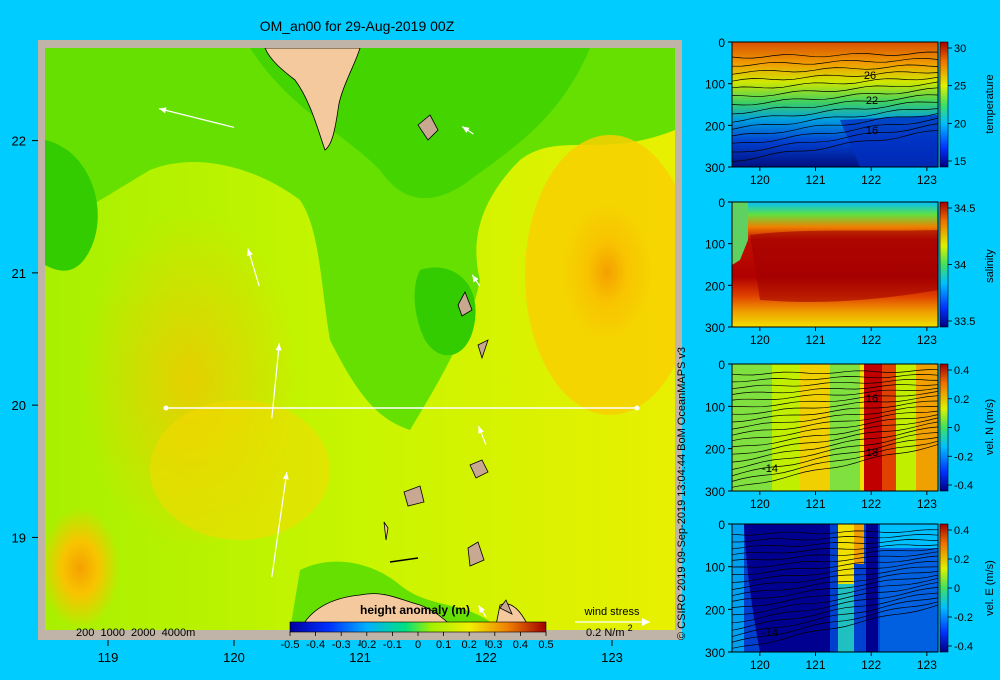 Image resolution: width=1000 pixels, height=680 pixels. What do you see at coordinates (870, 76) in the screenshot?
I see `temperature-contour-label-26: 26` at bounding box center [870, 76].